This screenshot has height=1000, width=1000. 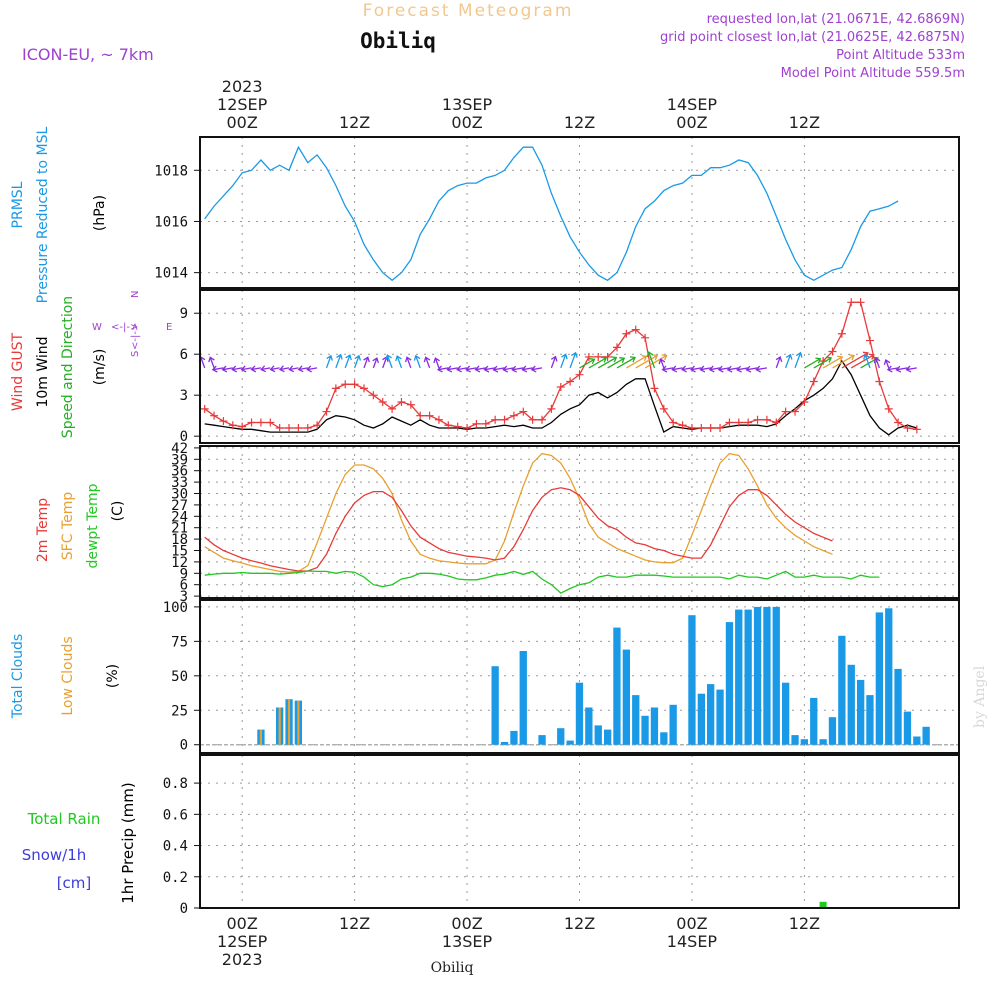 What do you see at coordinates (542, 582) in the screenshot?
I see `dewpoint-line` at bounding box center [542, 582].